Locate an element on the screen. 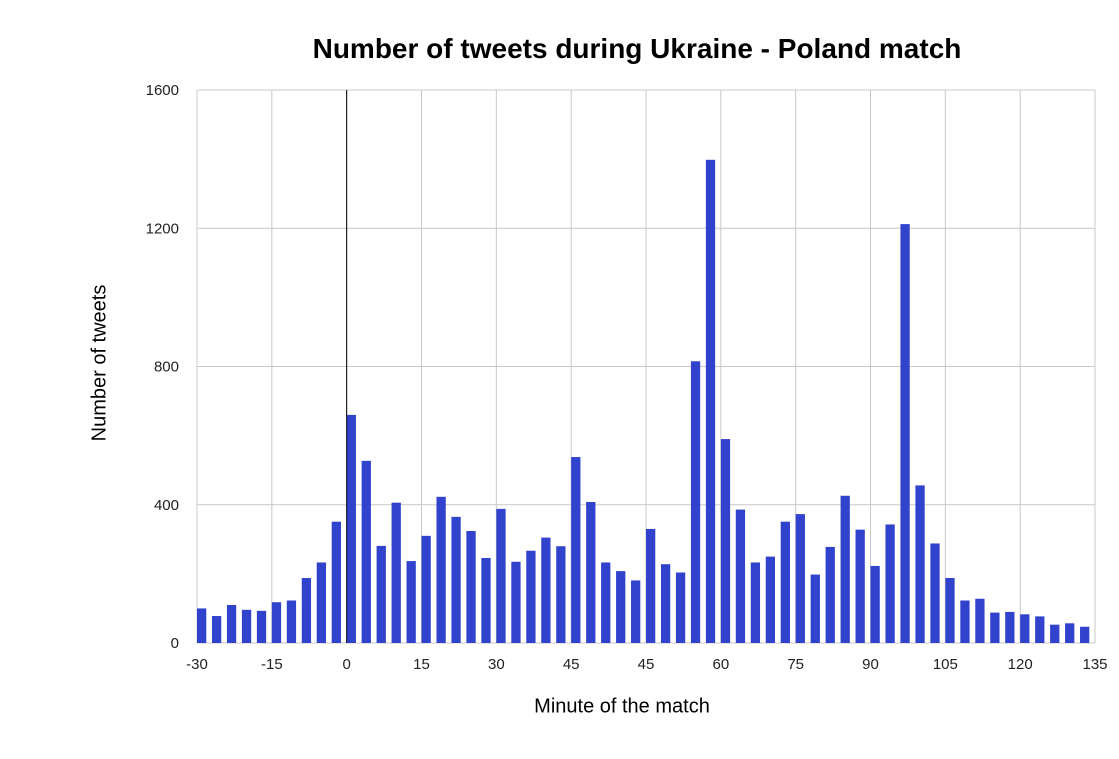 This screenshot has width=1119, height=759. y-tick-label: 400 is located at coordinates (166, 505).